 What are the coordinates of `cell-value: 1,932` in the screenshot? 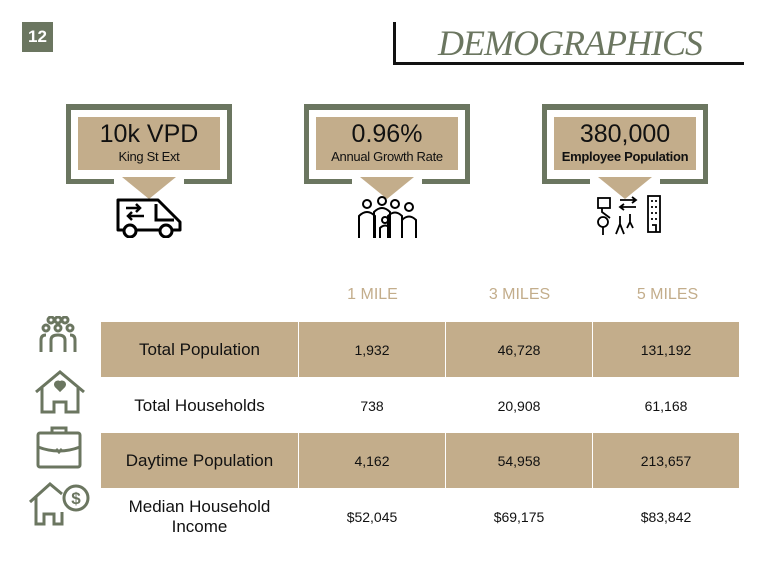 It's located at (372, 349).